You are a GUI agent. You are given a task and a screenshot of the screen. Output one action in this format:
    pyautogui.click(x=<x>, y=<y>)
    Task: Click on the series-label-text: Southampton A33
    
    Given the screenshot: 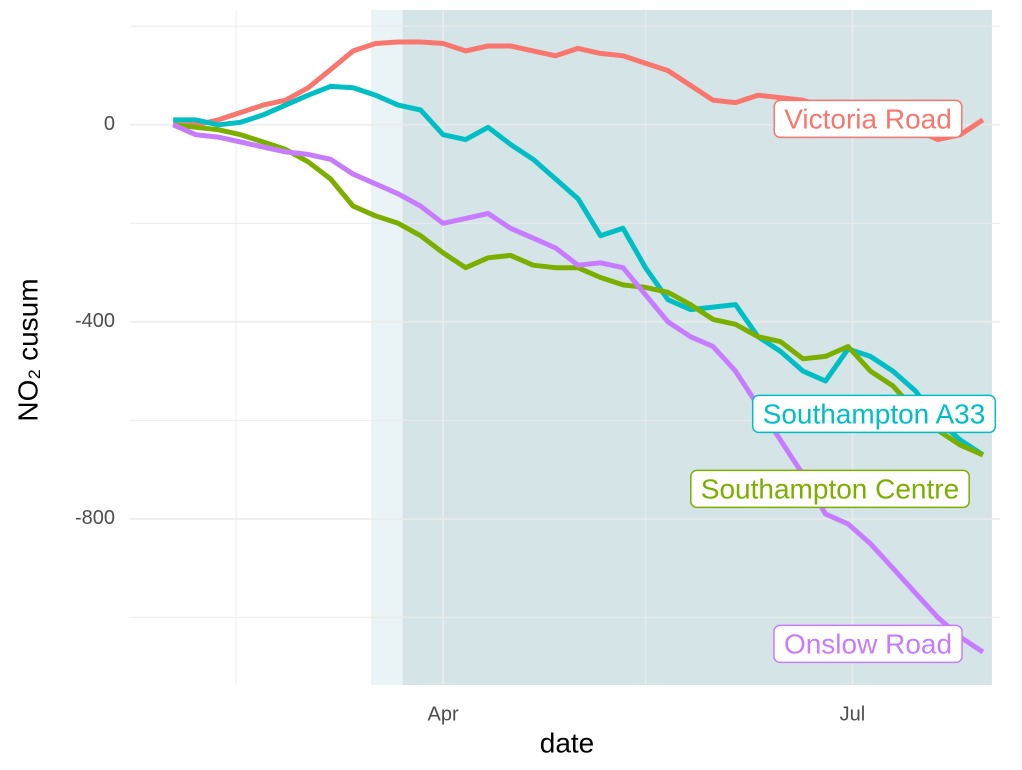 What is the action you would take?
    pyautogui.click(x=874, y=413)
    